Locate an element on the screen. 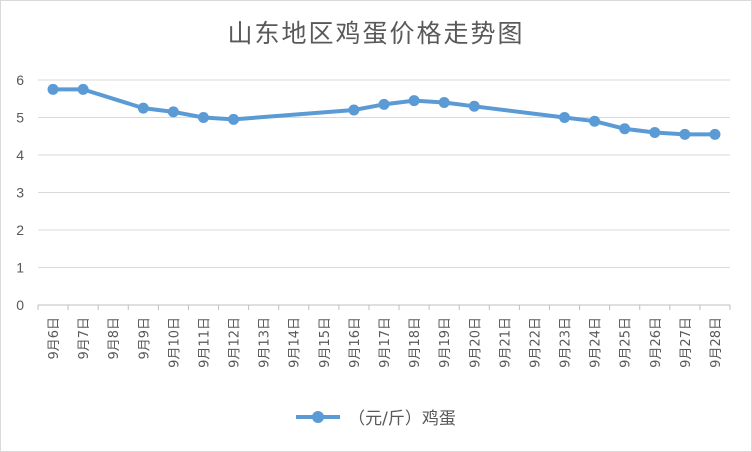 The image size is (752, 452). legend-label: （元/斤）鸡蛋 is located at coordinates (402, 419).